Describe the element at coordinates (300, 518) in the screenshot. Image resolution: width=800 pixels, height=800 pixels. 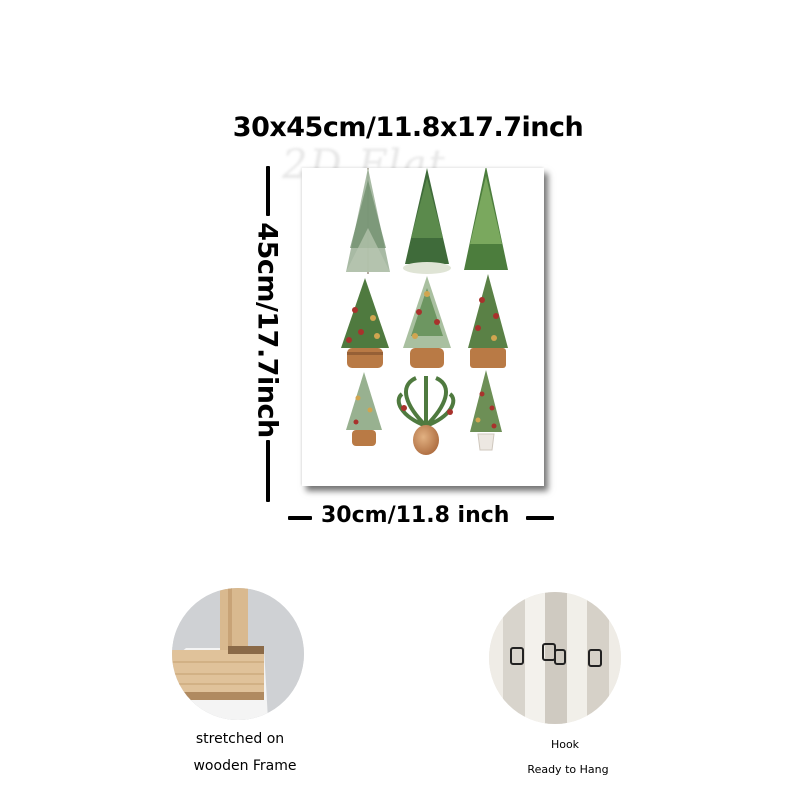
I see `width-dimension-line-left` at that location.